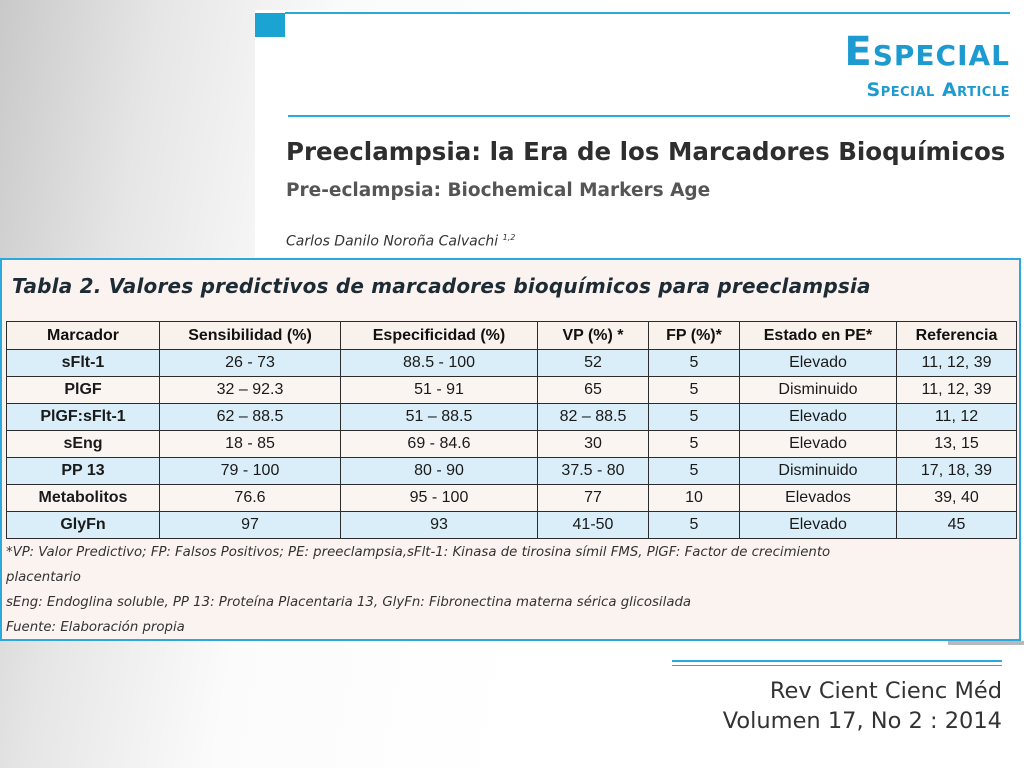  I want to click on journal-rule-top, so click(837, 661).